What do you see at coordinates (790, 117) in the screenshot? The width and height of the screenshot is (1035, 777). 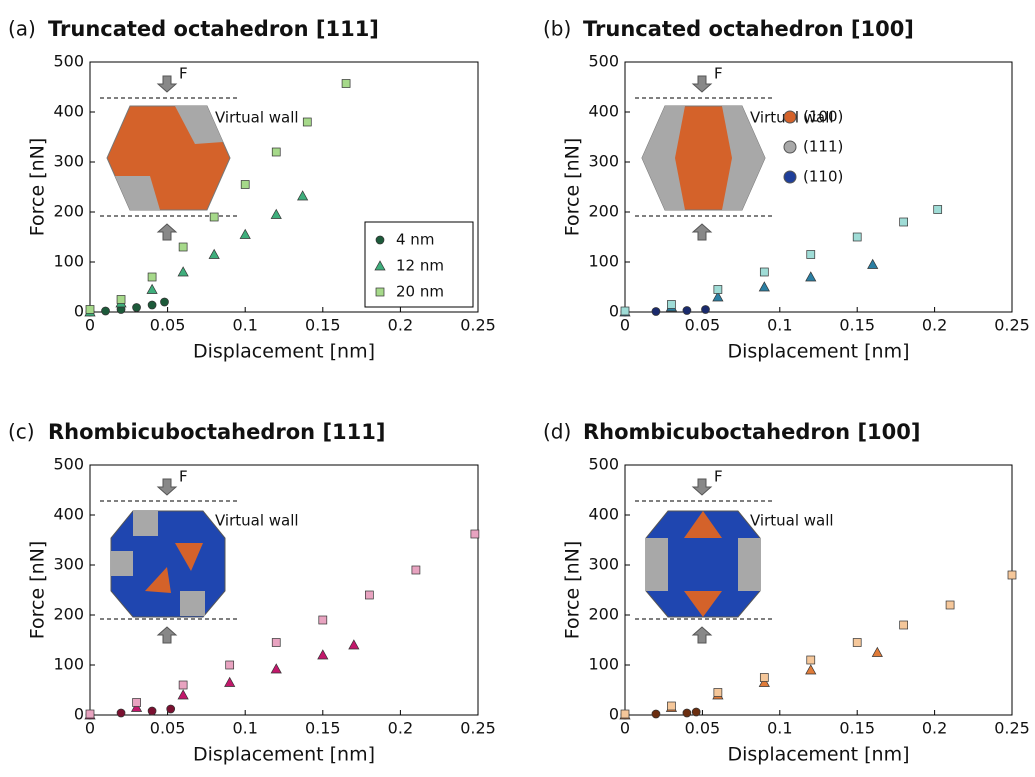 I see `facet-swatch` at bounding box center [790, 117].